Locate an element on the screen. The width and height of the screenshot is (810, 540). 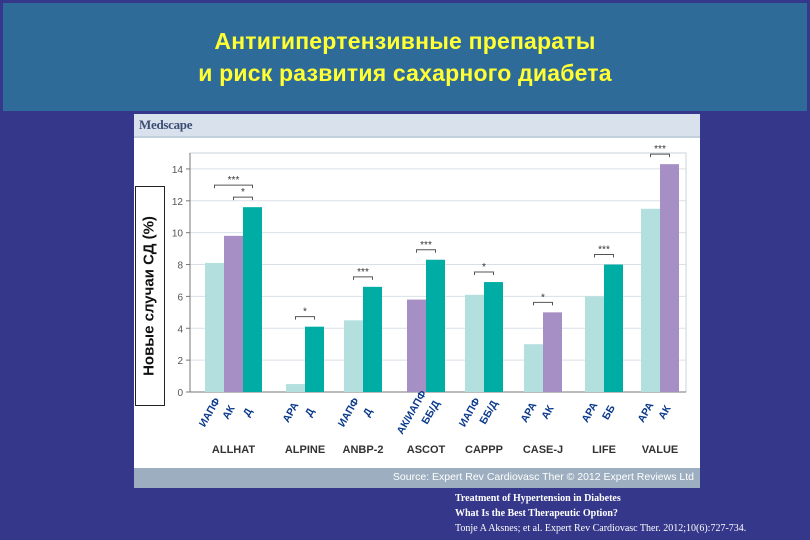
citation-subtitle: What Is the Best Therapeutic Option? is located at coordinates (536, 513).